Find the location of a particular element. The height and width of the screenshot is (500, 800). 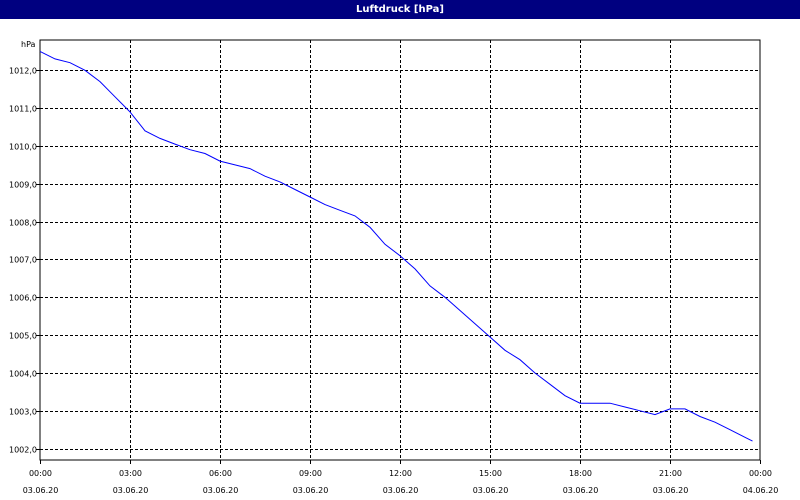

x-tick-time: 15:00 is located at coordinates (490, 473).